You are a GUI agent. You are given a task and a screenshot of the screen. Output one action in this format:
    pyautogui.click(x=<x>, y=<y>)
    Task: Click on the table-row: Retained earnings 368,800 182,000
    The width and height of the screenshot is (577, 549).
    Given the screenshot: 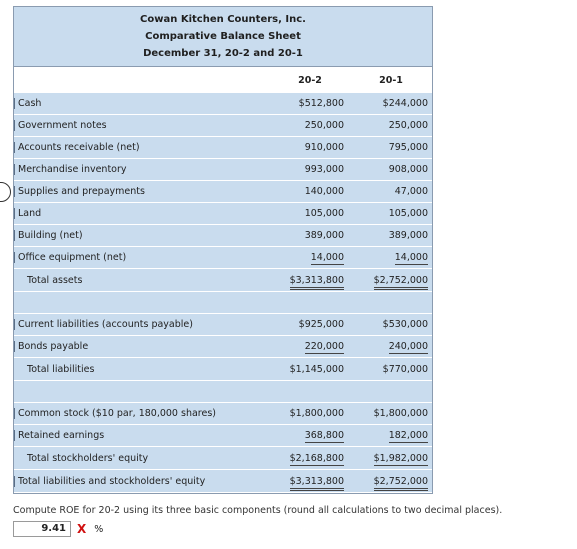 What is the action you would take?
    pyautogui.click(x=223, y=436)
    